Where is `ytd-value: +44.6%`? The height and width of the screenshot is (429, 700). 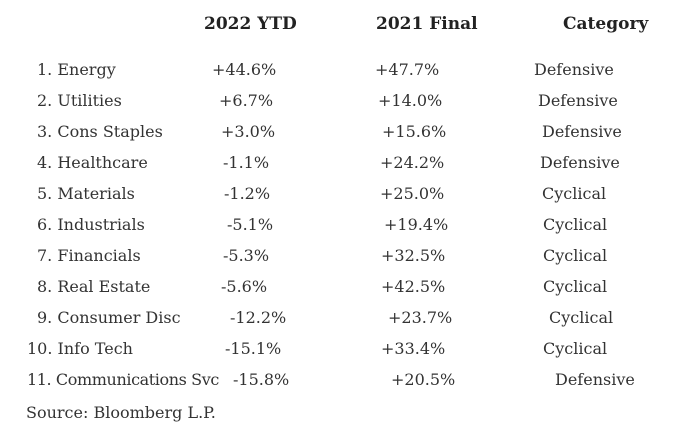
ytd-value: +44.6% is located at coordinates (244, 69).